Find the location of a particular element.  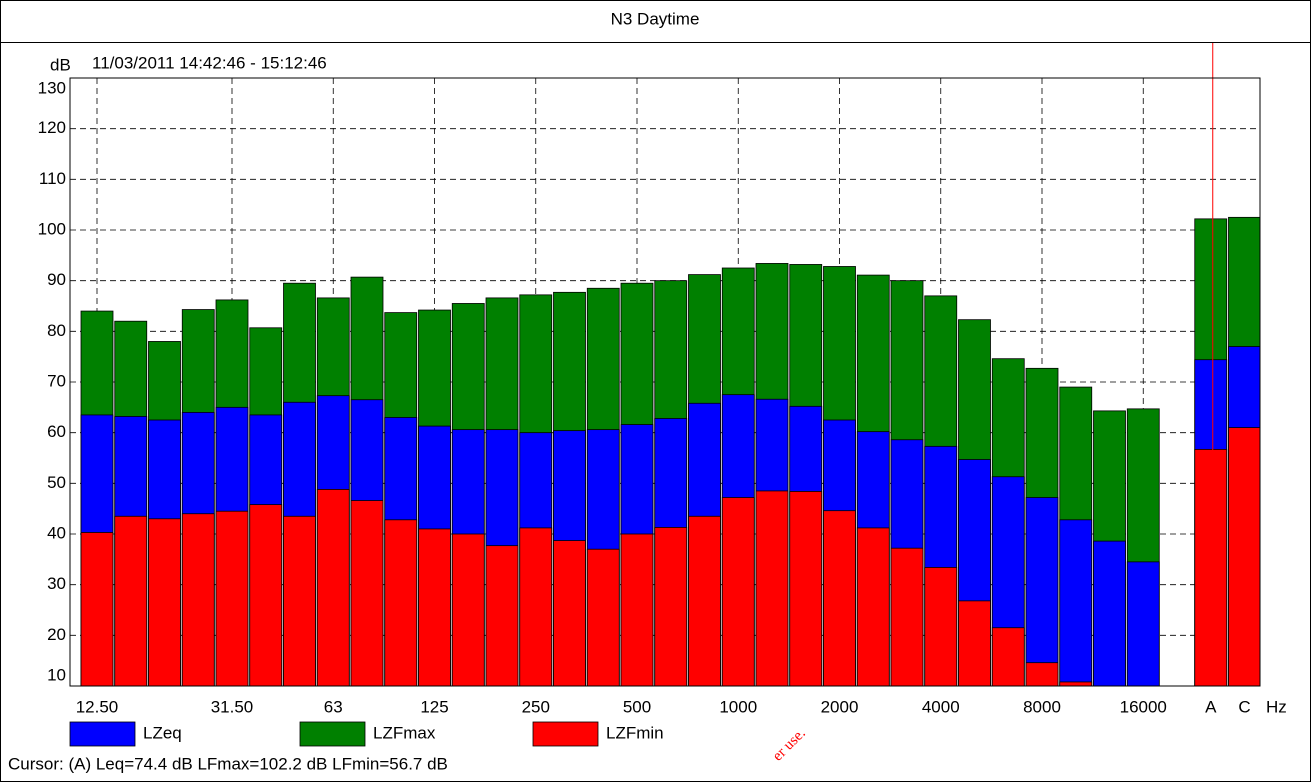

y-axis-label: dB is located at coordinates (60, 64).